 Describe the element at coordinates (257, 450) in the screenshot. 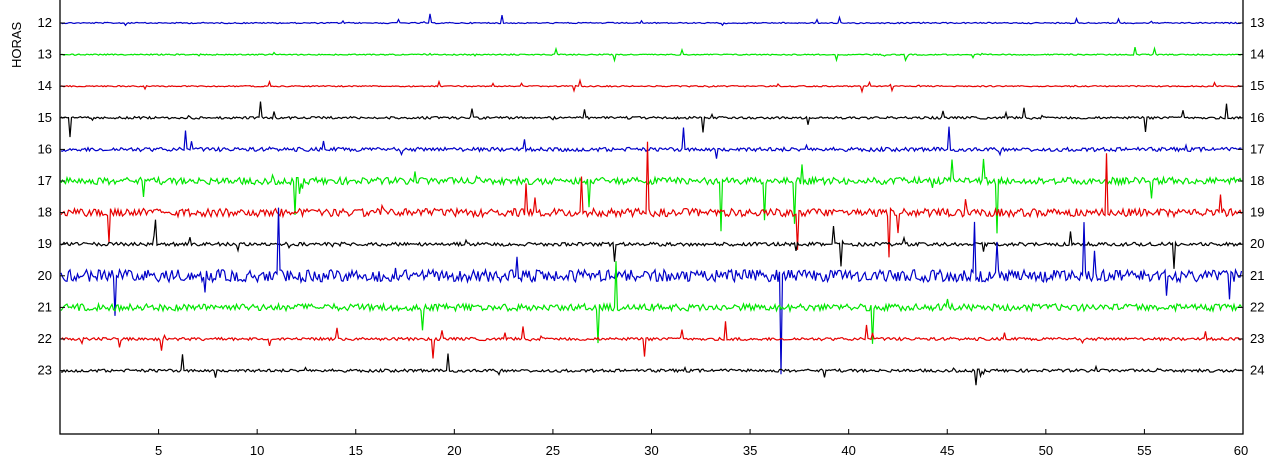

I see `x-tick-label: 10` at that location.